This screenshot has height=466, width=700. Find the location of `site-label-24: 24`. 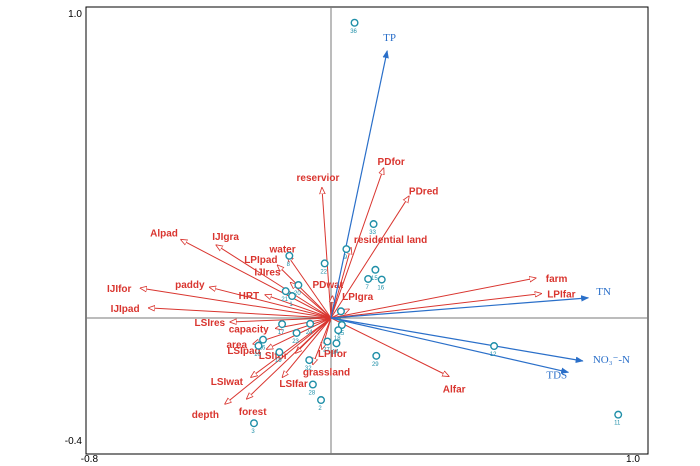

site-label-24: 24 is located at coordinates (309, 333).